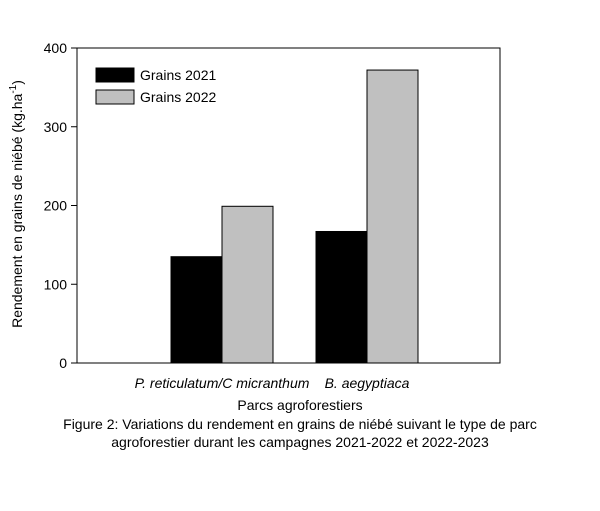 The height and width of the screenshot is (511, 600). Describe the element at coordinates (56, 127) in the screenshot. I see `y-tick-label: 300` at that location.